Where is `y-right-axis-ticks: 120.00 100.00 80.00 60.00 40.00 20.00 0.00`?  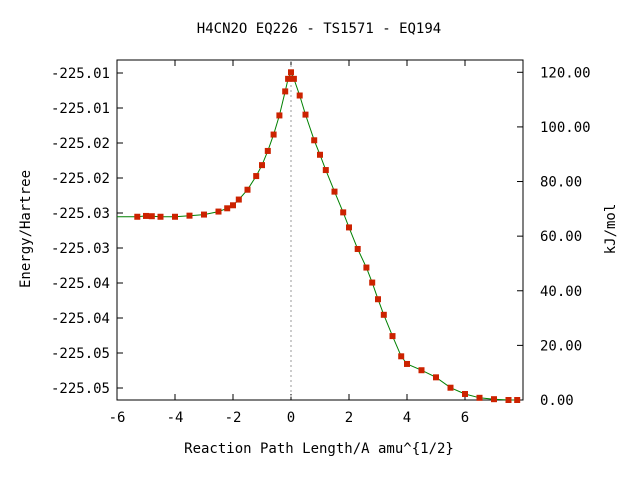
y-right-axis-ticks: 120.00 100.00 80.00 60.00 40.00 20.00 0.00 is located at coordinates (554, 237).